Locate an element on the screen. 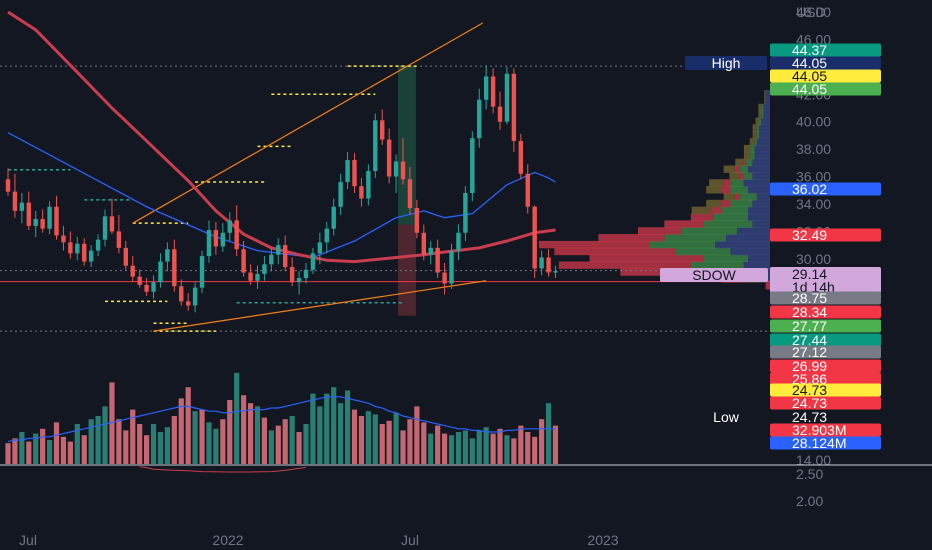 The image size is (932, 550). fast-moving-average-line is located at coordinates (281, 195).